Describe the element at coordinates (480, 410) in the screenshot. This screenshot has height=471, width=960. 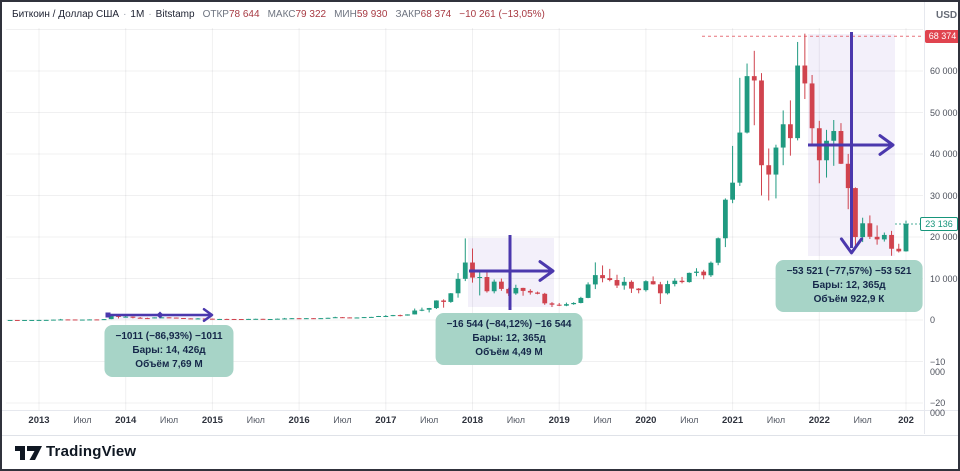
I see `time-axis-separator` at that location.